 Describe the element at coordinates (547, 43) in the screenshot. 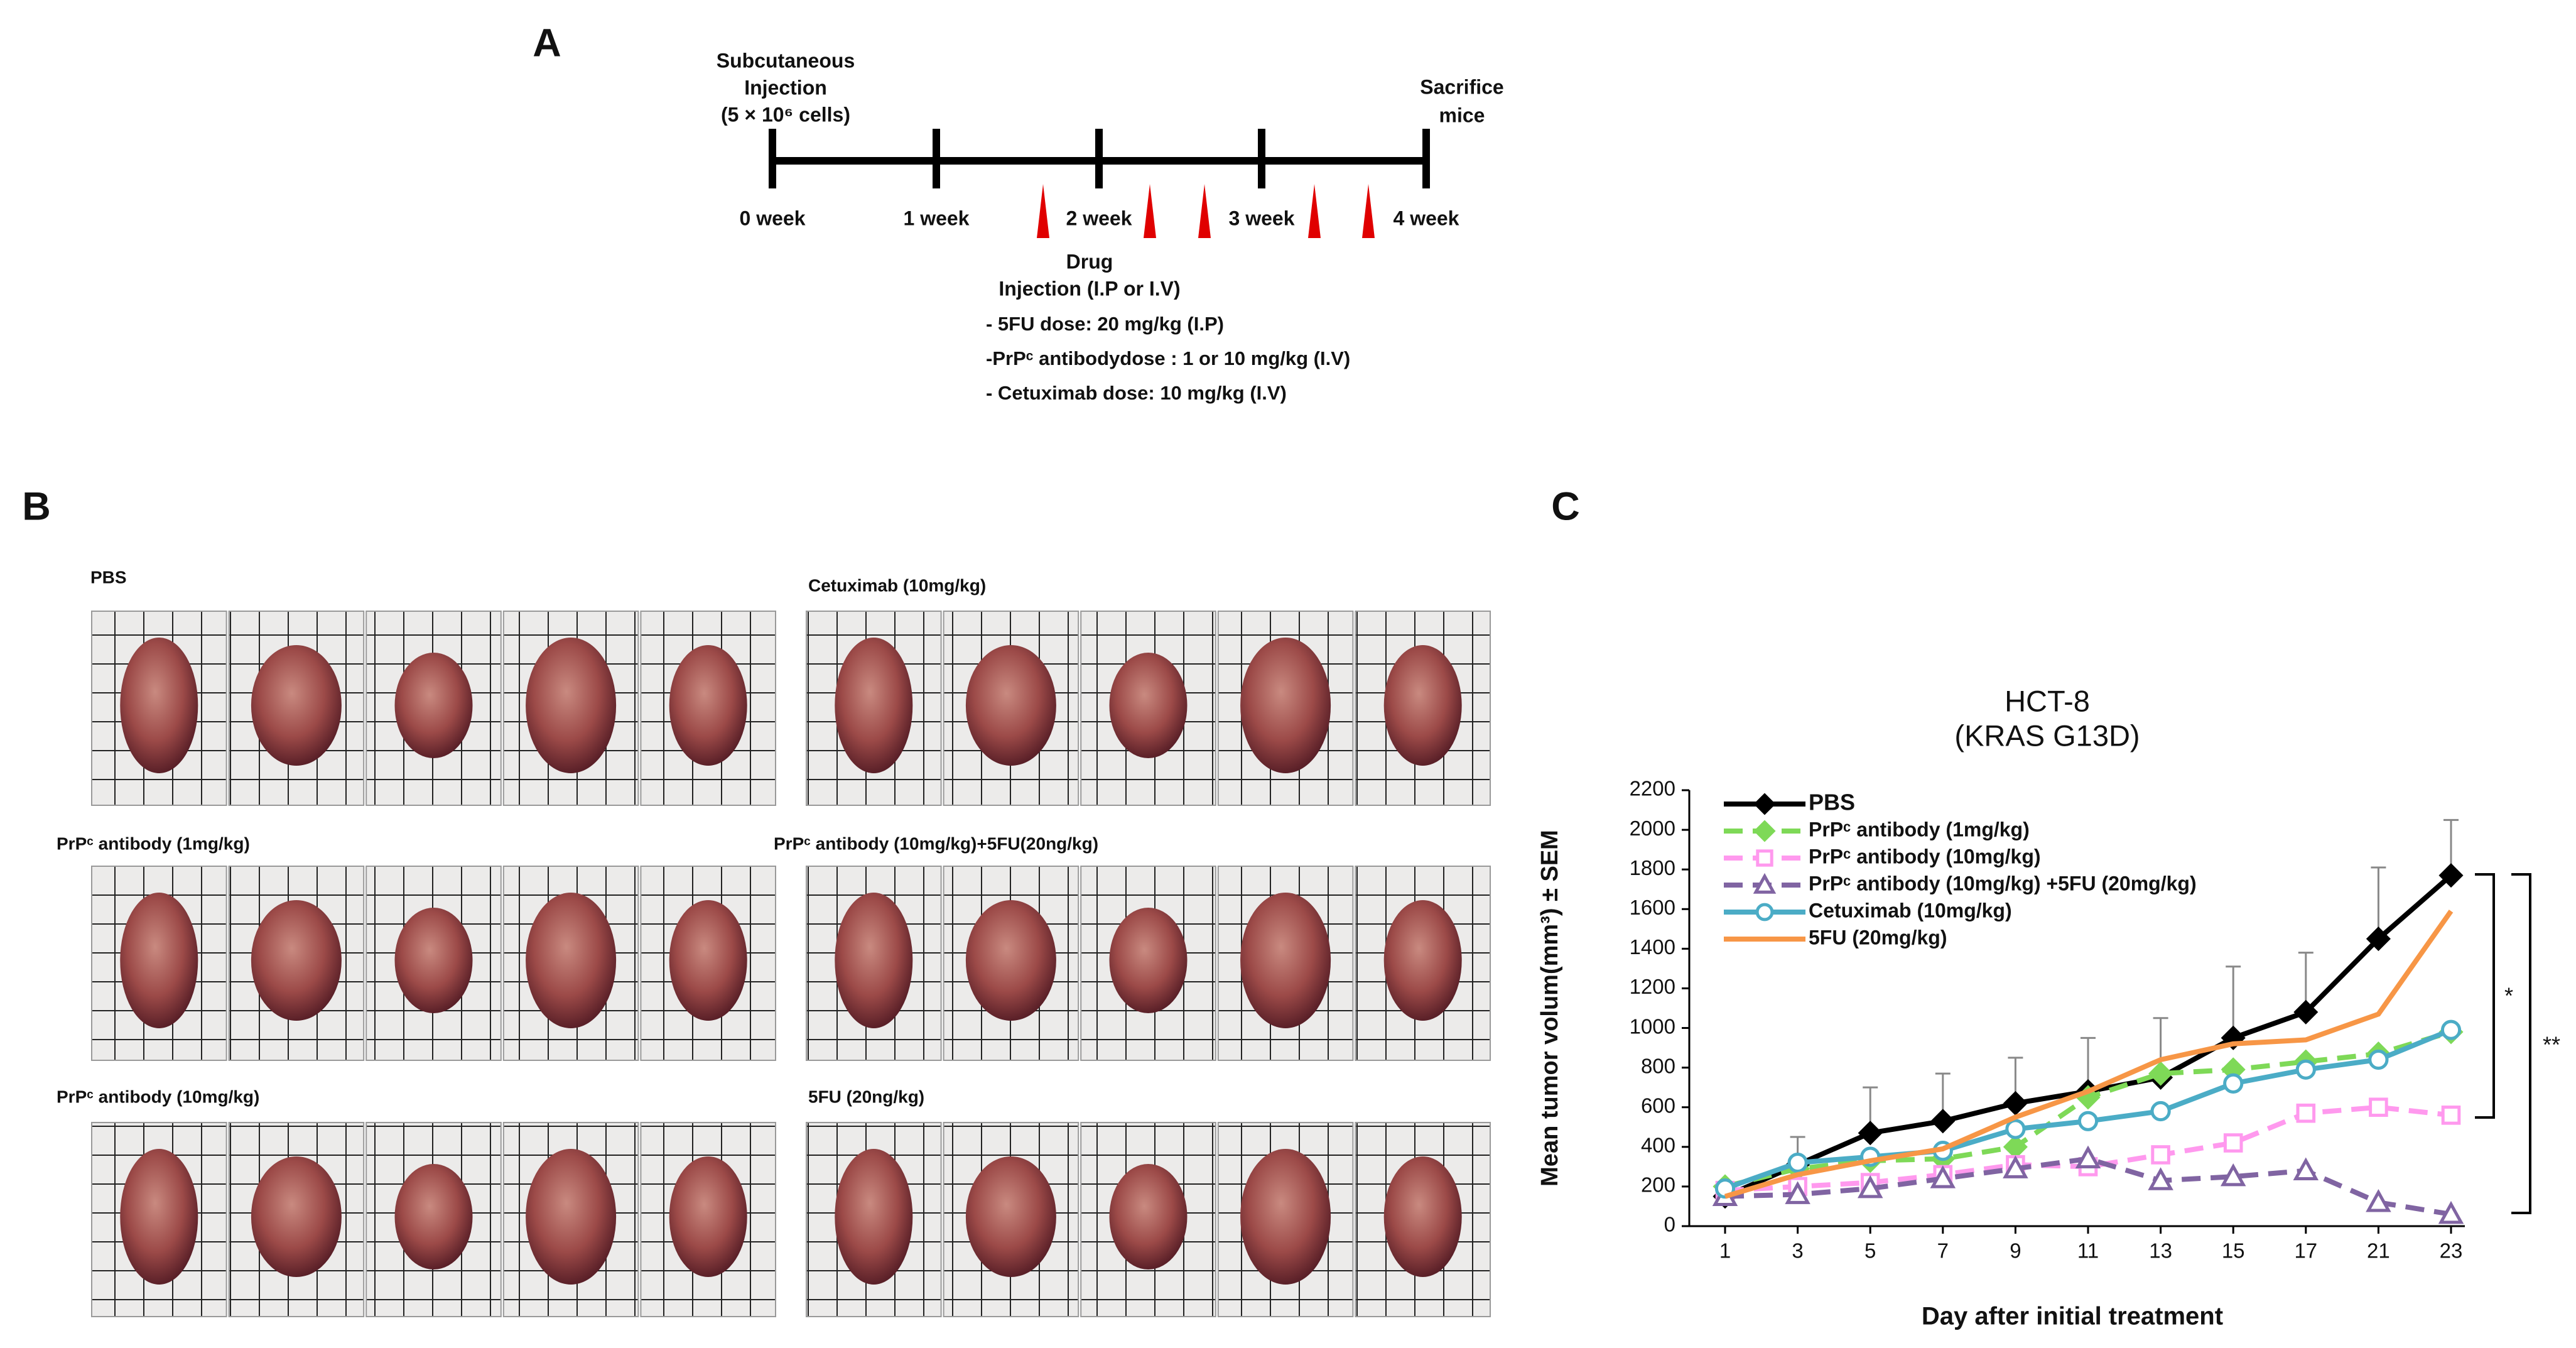

I see `panel-letter: A` at that location.